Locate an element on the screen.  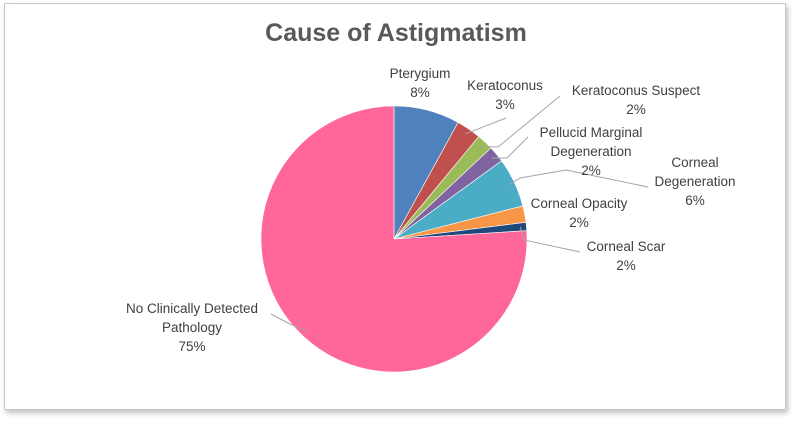
slice-label-line: 3% is located at coordinates (505, 104).